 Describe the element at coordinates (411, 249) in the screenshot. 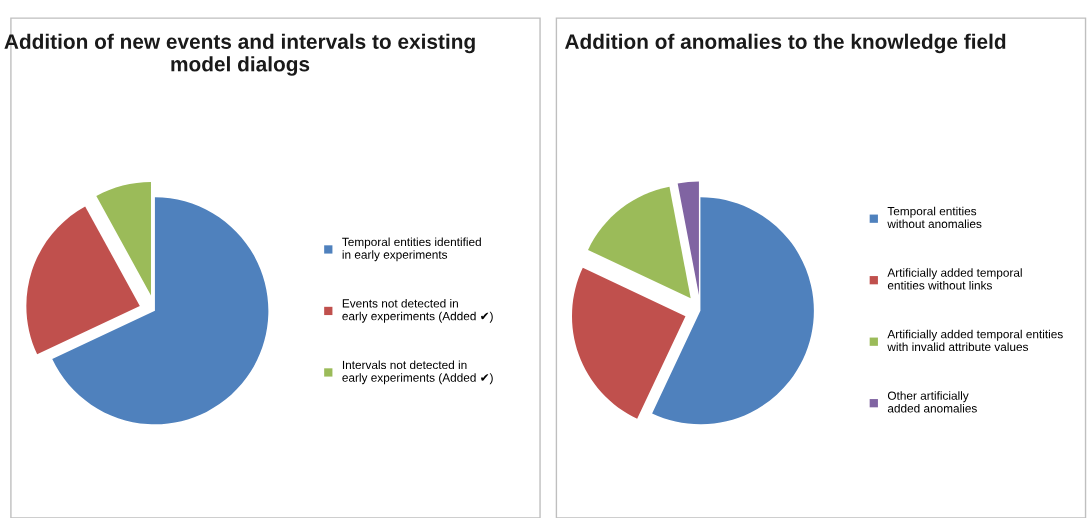

I see `legend-label: Temporal entities identified in early experiments` at that location.